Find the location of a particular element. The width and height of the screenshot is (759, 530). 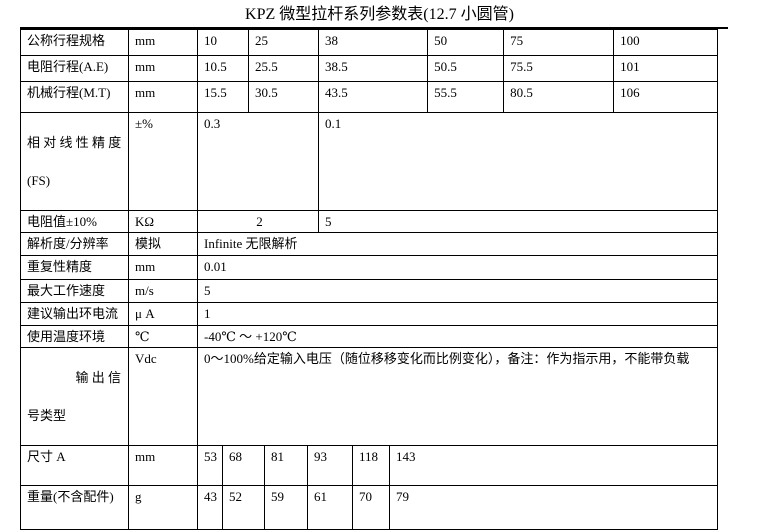

unit-cell: m/s is located at coordinates (163, 291).